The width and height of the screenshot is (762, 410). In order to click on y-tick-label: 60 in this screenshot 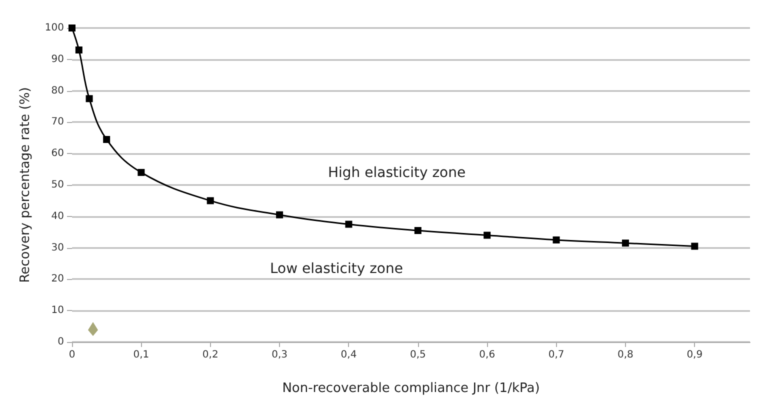, I will do `click(57, 154)`.